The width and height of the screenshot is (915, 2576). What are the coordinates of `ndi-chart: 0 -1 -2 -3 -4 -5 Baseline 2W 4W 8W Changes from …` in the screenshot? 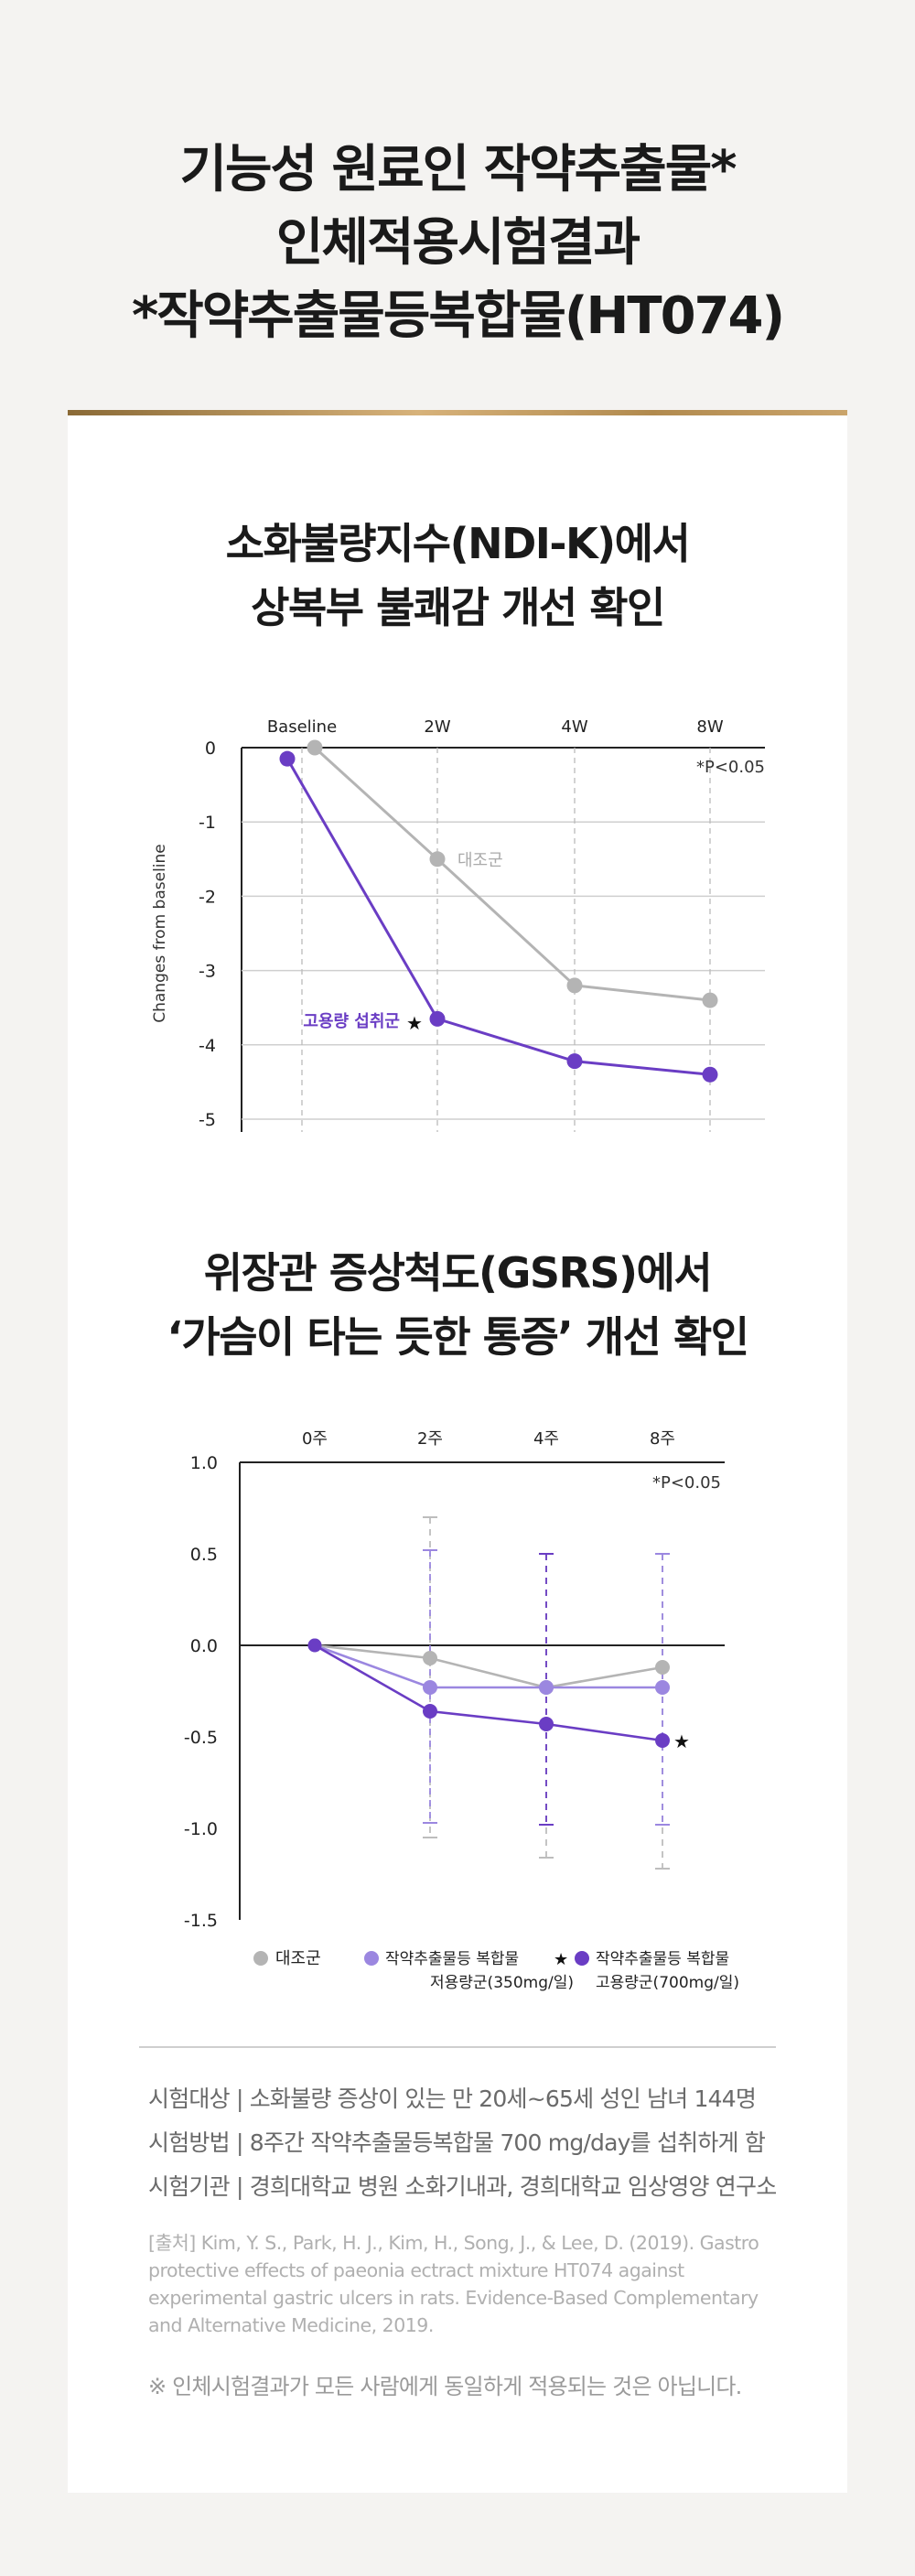 It's located at (458, 924).